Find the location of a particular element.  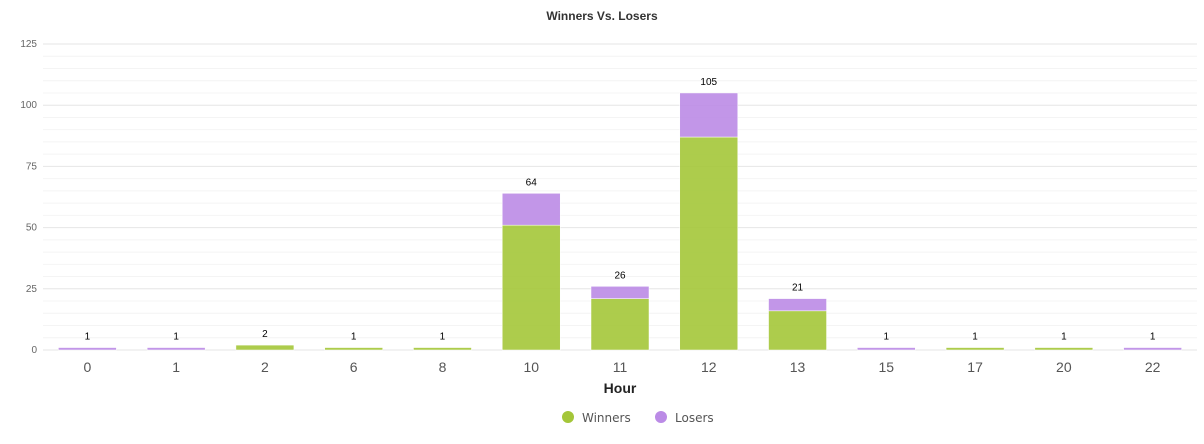

x-tick-label: 17 is located at coordinates (975, 367).